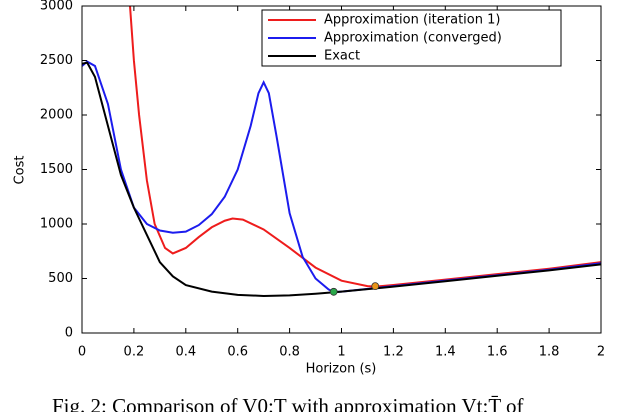  Describe the element at coordinates (134, 352) in the screenshot. I see `x-tick-label: 0.2` at that location.